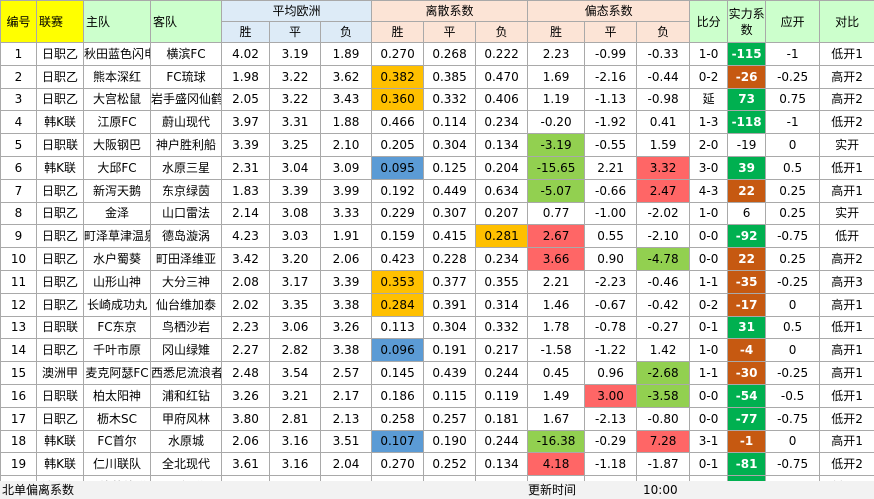  Describe the element at coordinates (245, 418) in the screenshot. I see `odds-win-cell: 3.80` at that location.